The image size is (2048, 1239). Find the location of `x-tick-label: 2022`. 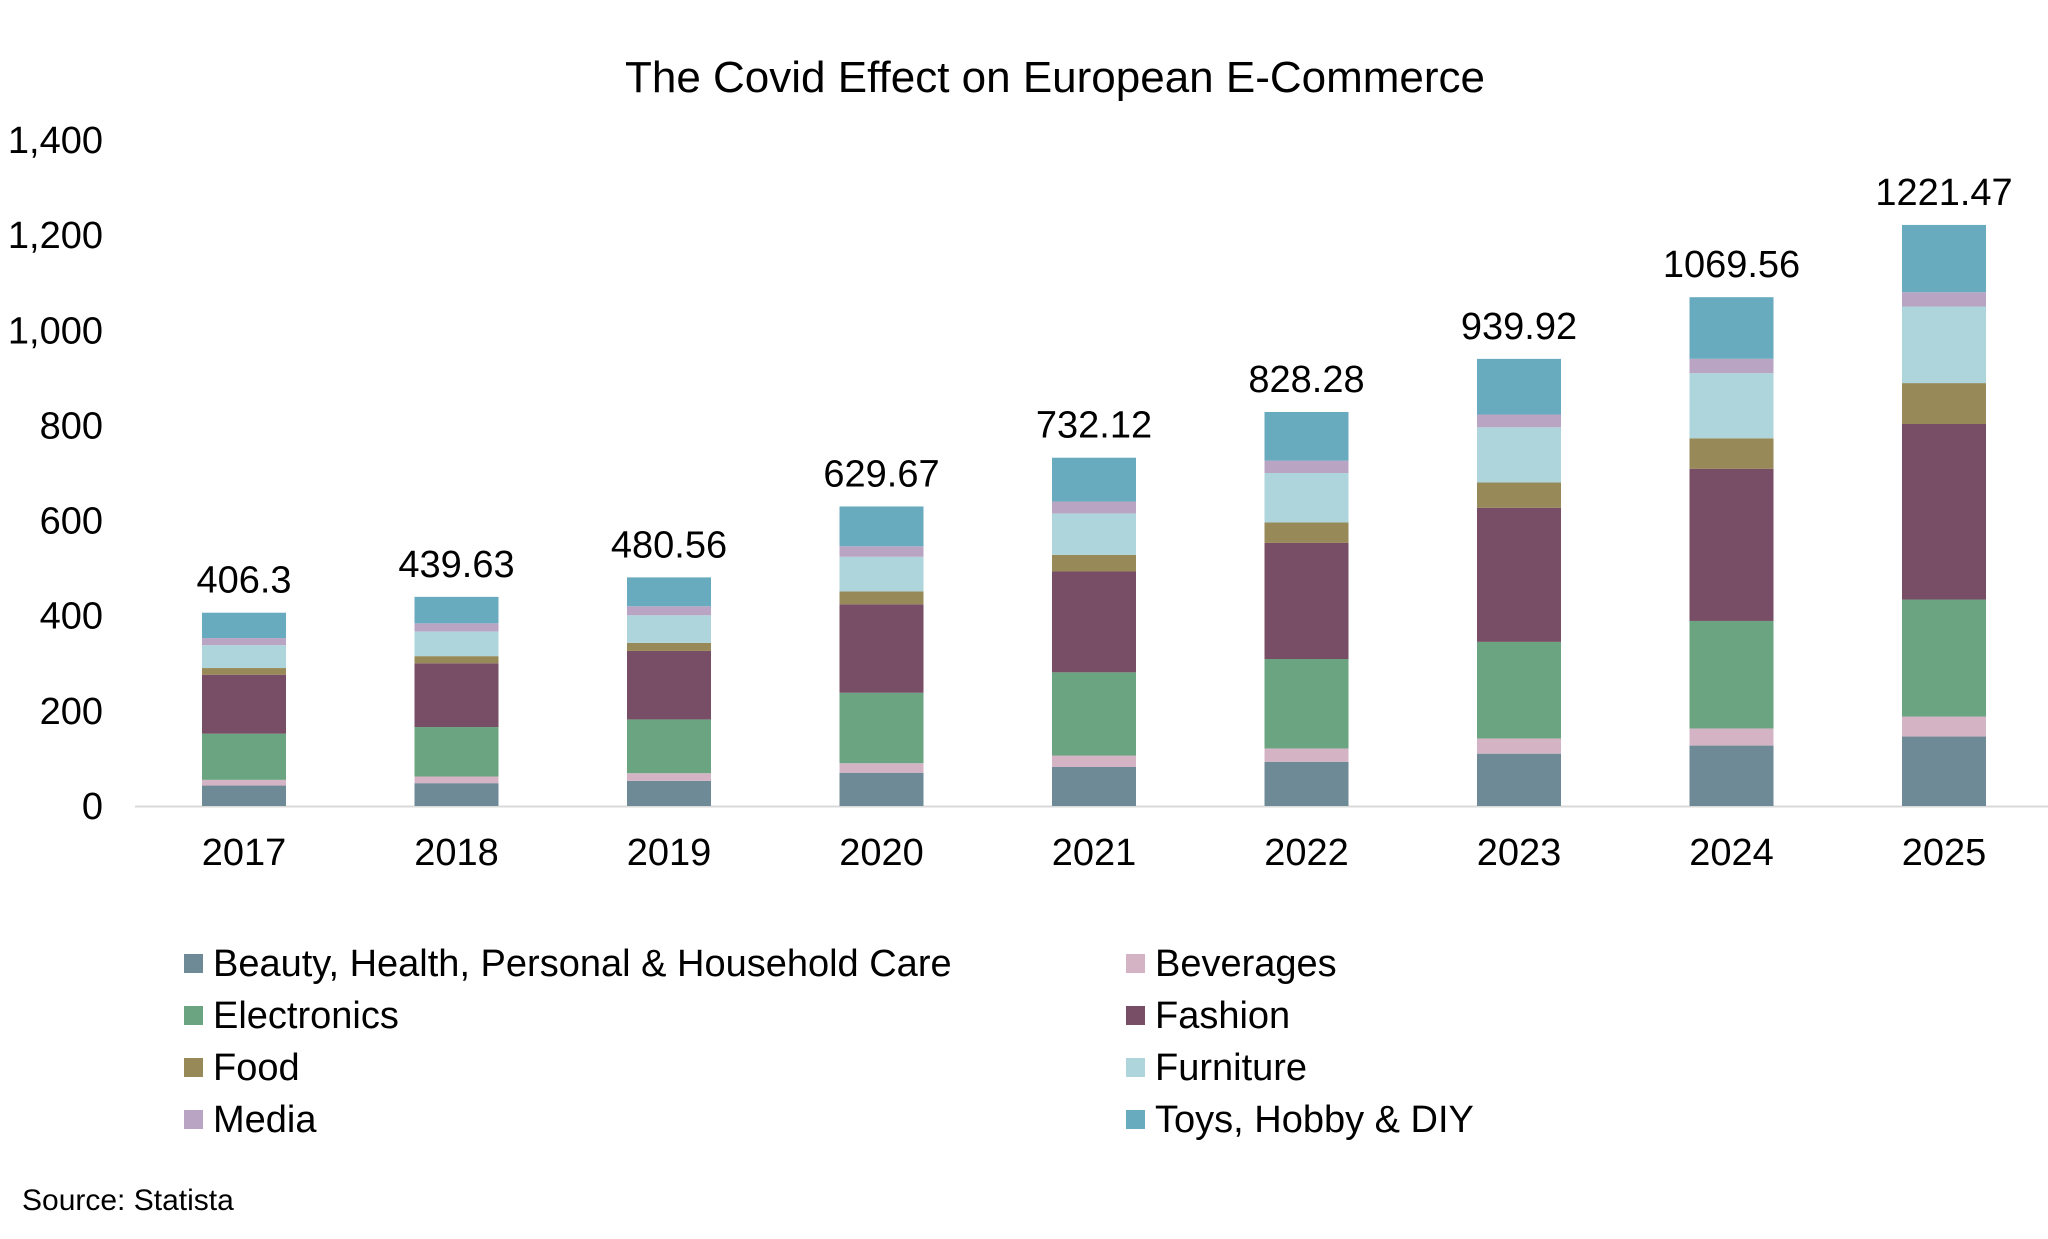

x-tick-label: 2022 is located at coordinates (1306, 853).